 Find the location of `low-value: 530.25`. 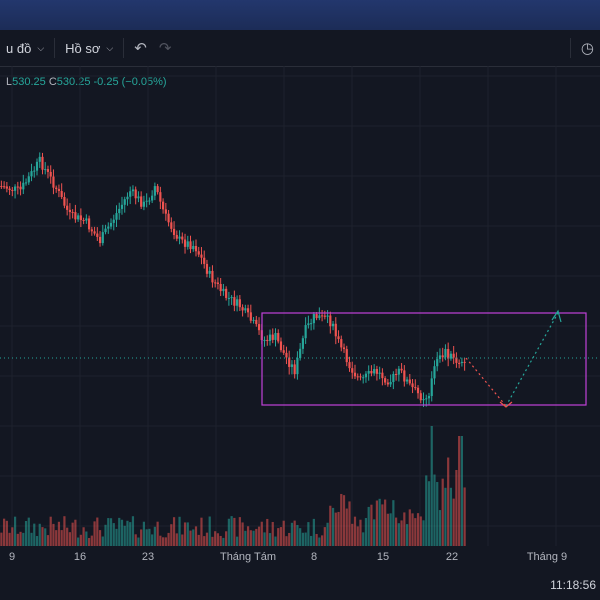

low-value: 530.25 is located at coordinates (29, 82).